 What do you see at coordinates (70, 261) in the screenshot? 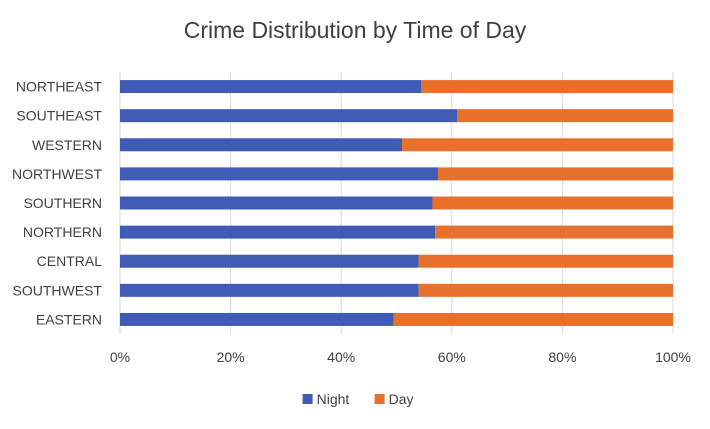
I see `category-label: CENTRAL` at bounding box center [70, 261].